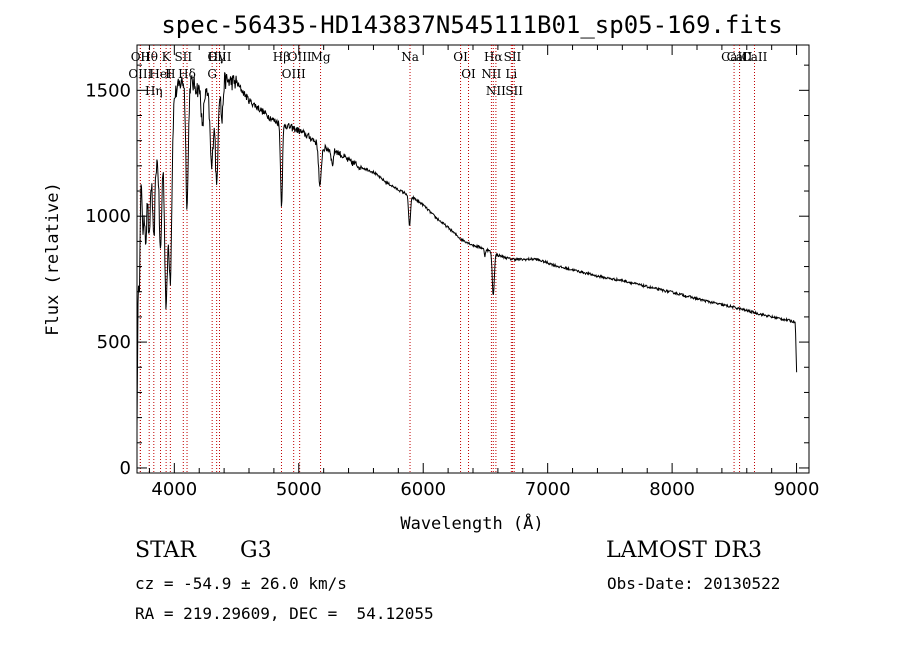 This screenshot has width=900, height=649. Describe the element at coordinates (114, 342) in the screenshot. I see `y-tick-label-500: 500` at that location.